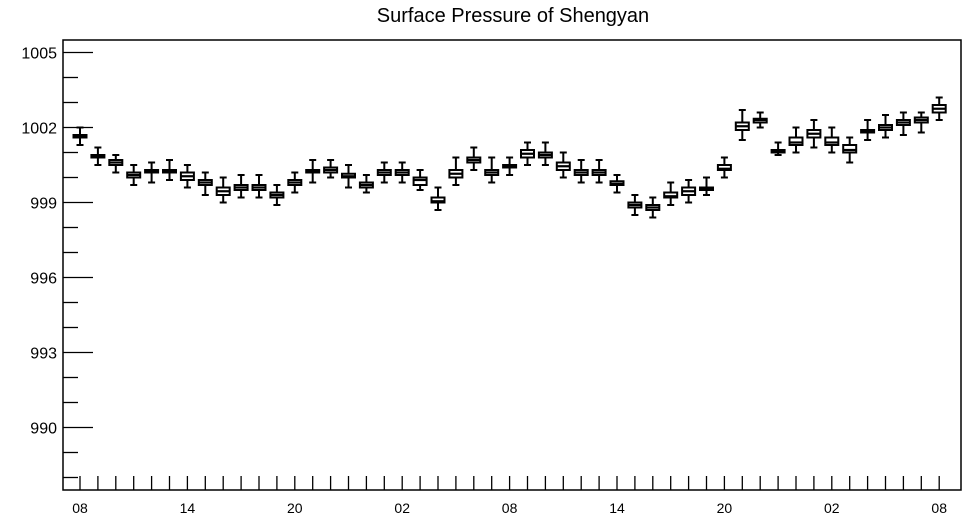  I want to click on y-axis: 990 993 996 999 1002 1005, so click(57, 262).